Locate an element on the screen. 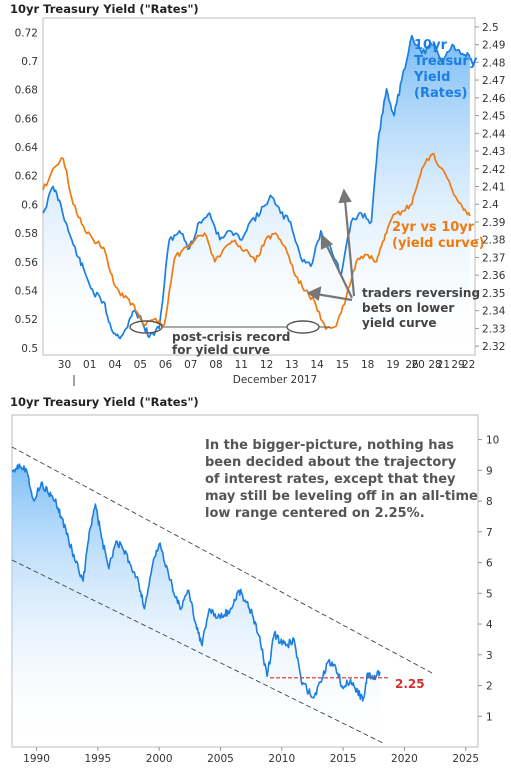 This screenshot has height=775, width=511. top-right-tick-label: 2.44 is located at coordinates (494, 134).